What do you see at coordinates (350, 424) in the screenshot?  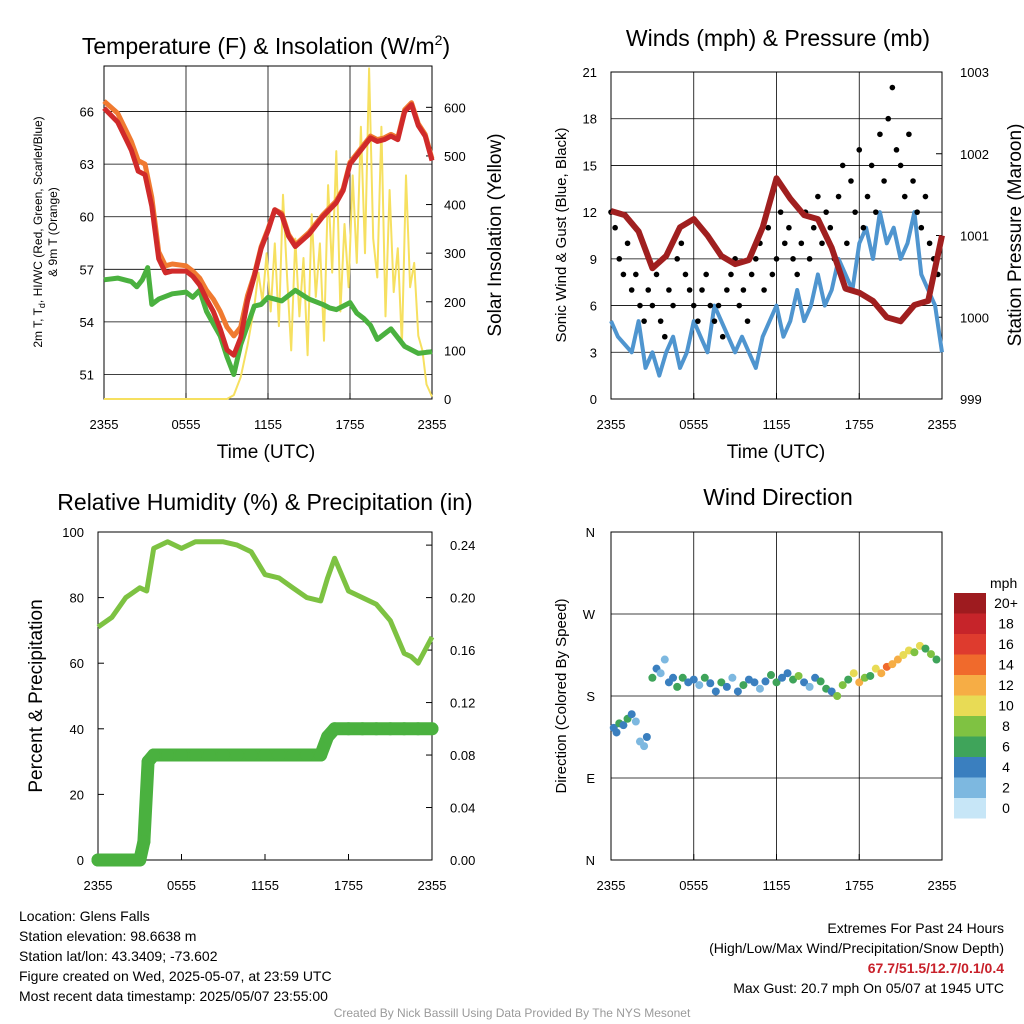 I see `temp-x-tick-label: 1755` at bounding box center [350, 424].